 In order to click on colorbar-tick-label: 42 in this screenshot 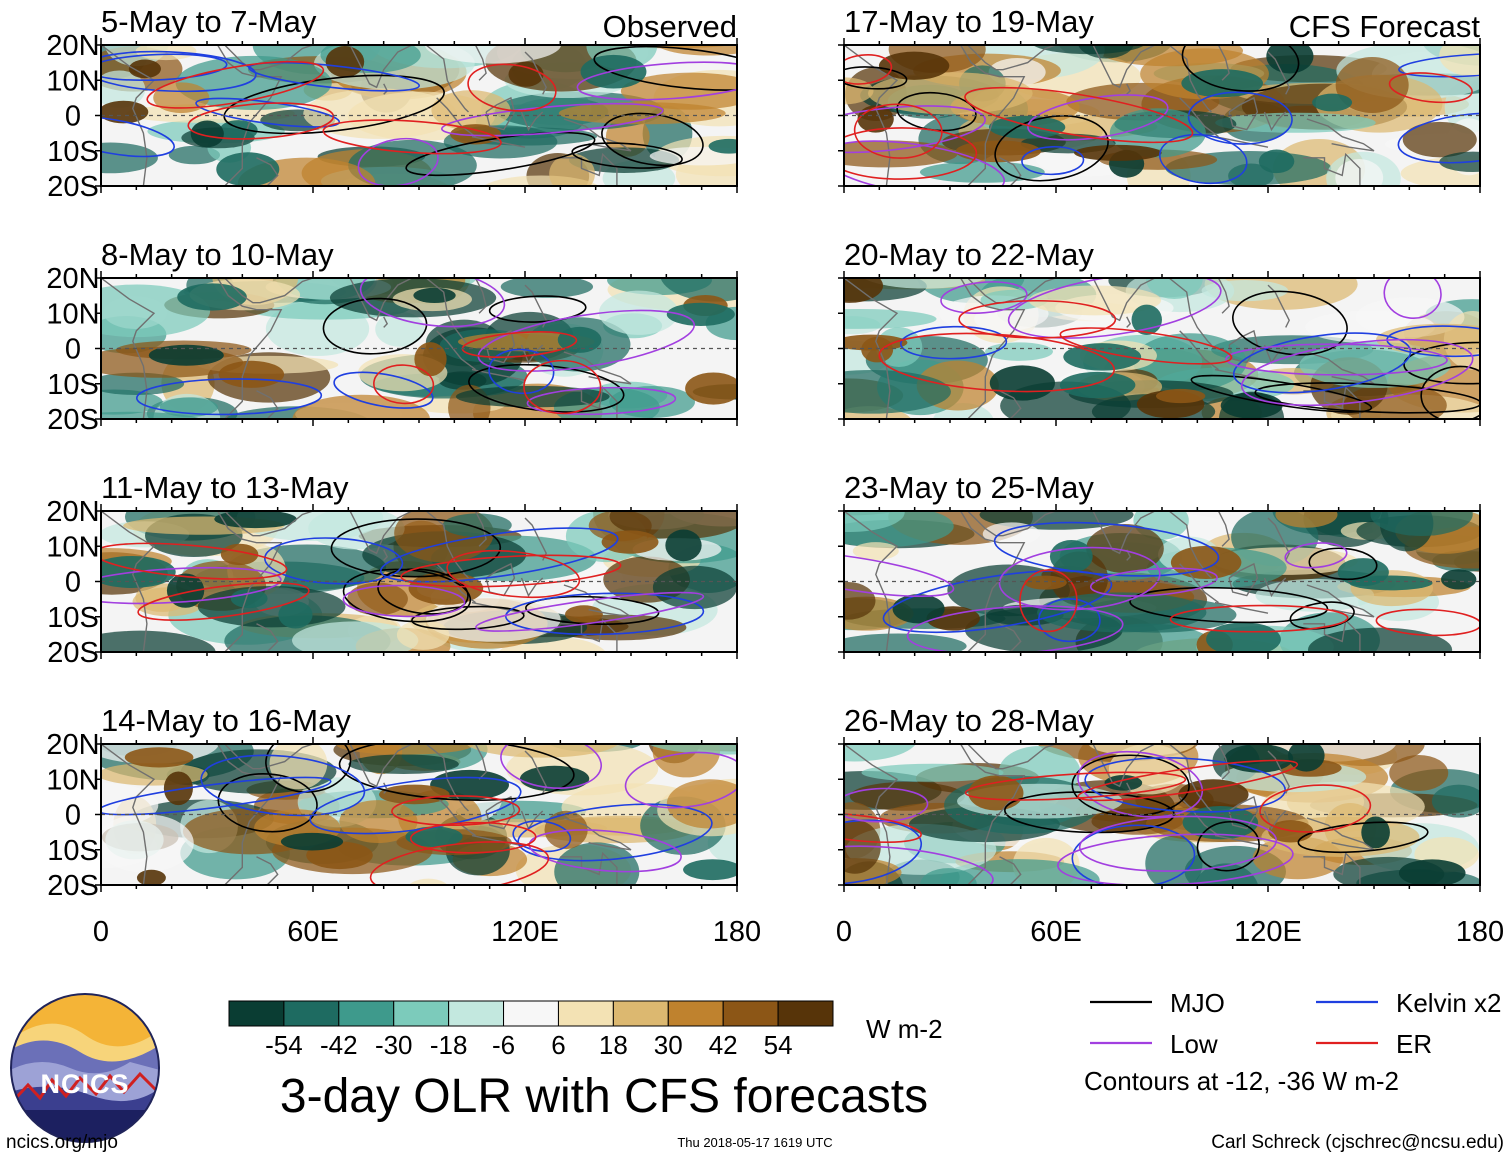, I will do `click(723, 1045)`.